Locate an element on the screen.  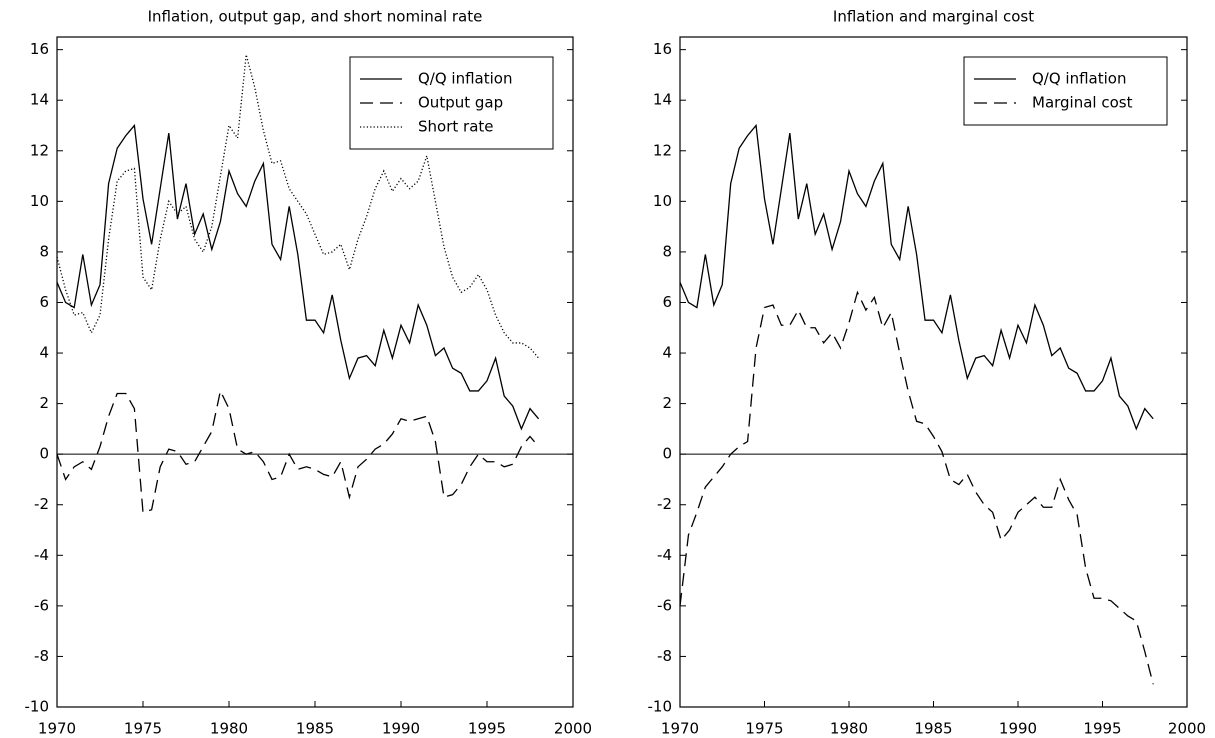
legend-label: Short rate is located at coordinates (456, 127).